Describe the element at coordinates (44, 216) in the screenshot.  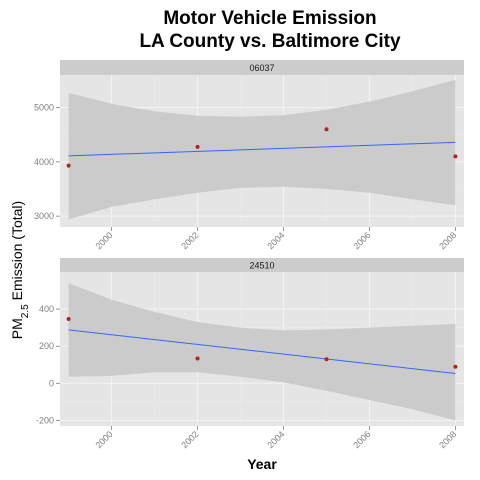
I see `y-tick-label: 3000` at that location.